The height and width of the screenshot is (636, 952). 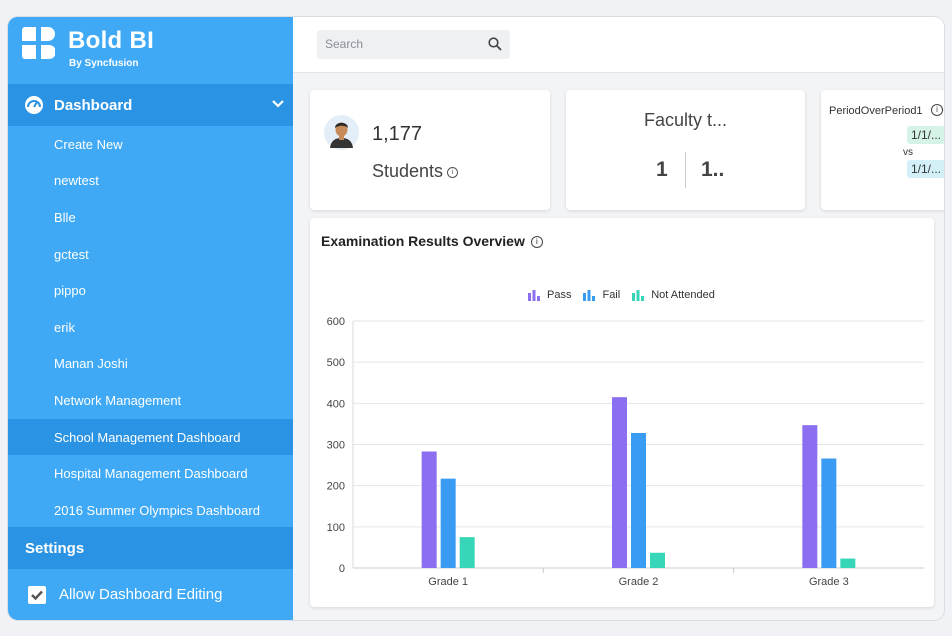 I want to click on sidebar-item-erik: erik, so click(x=150, y=327).